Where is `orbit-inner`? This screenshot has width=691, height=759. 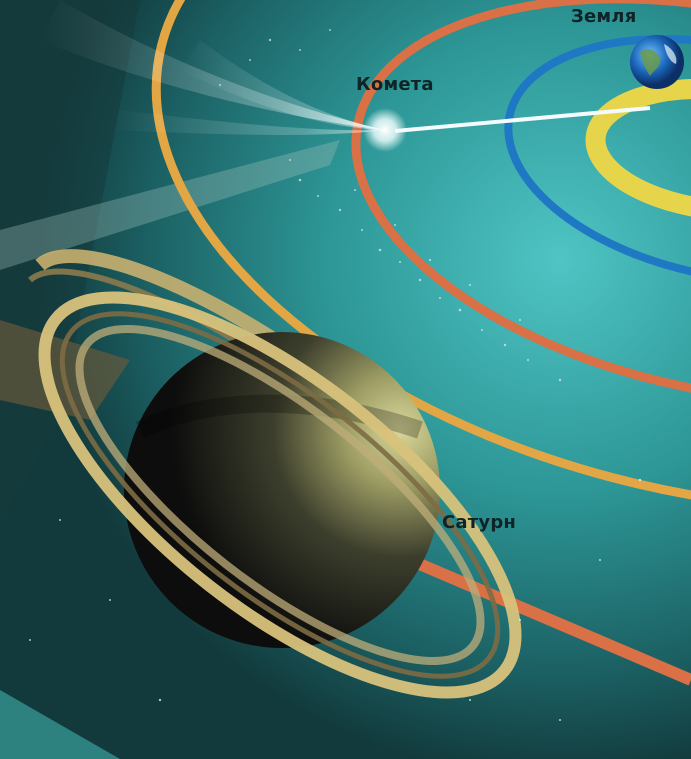
orbit-inner is located at coordinates (597, 160).